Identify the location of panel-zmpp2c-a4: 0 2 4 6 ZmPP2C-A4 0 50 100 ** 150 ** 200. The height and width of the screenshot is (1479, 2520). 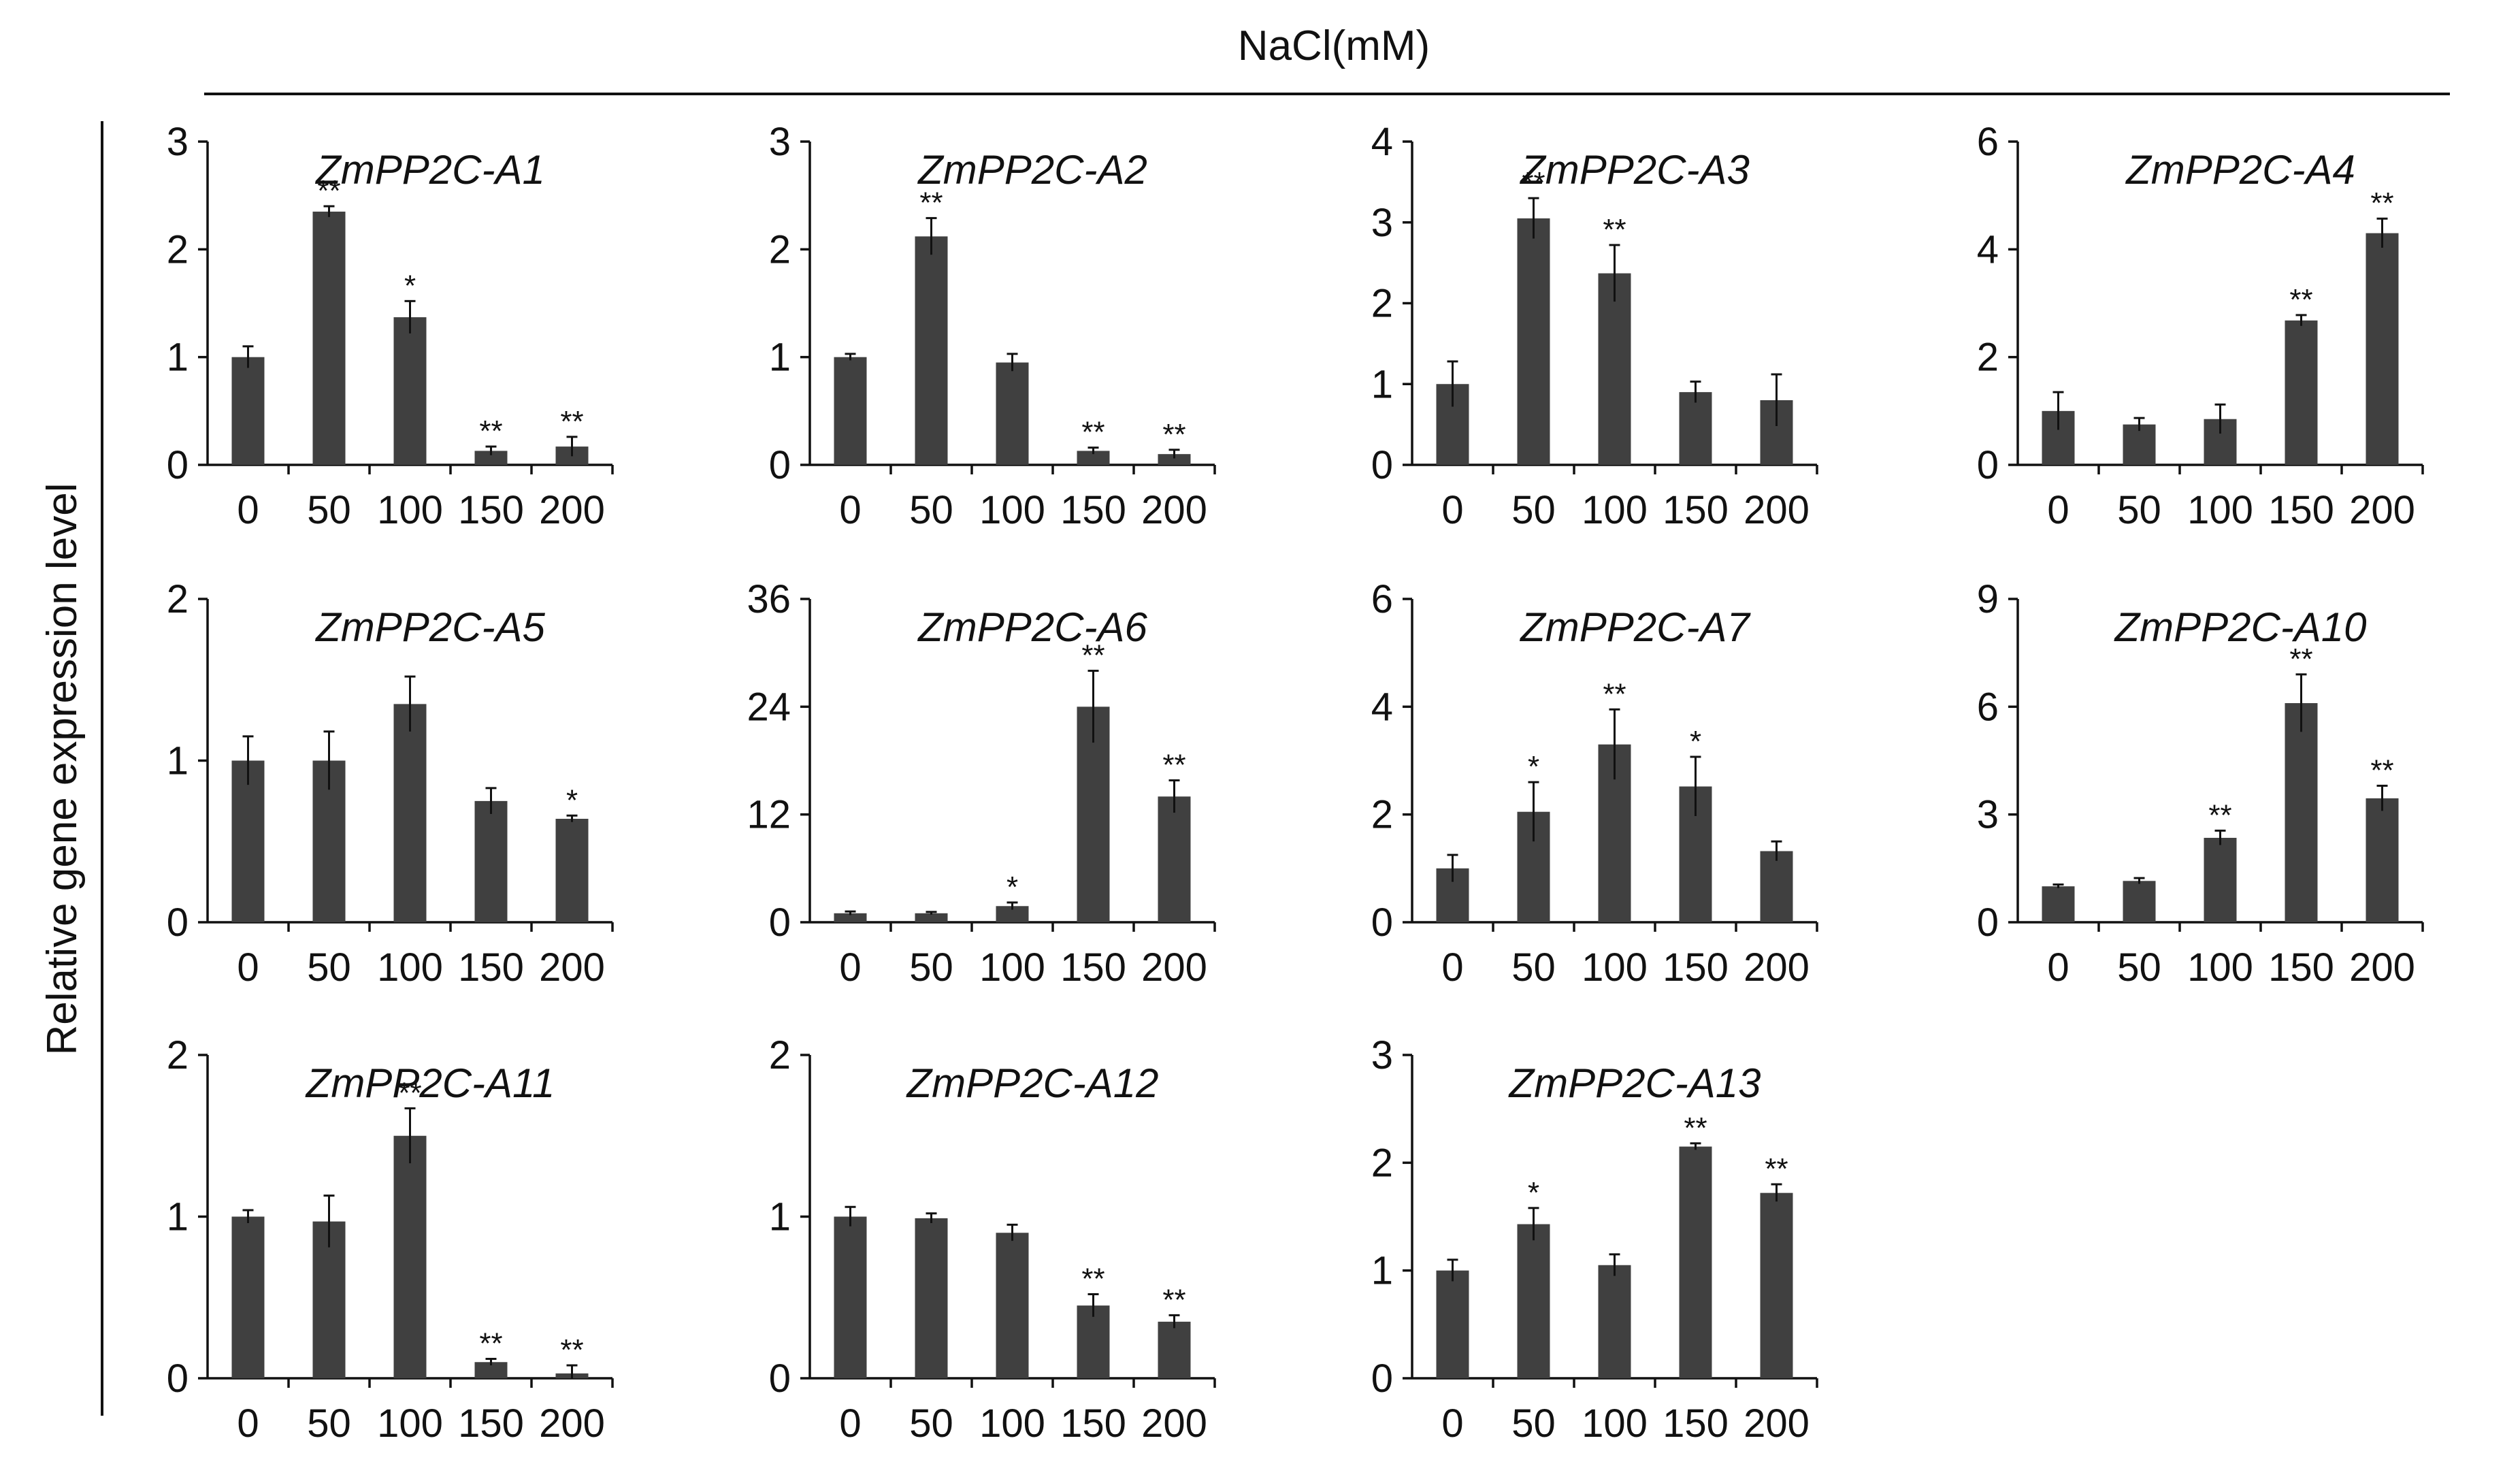
(2200, 326).